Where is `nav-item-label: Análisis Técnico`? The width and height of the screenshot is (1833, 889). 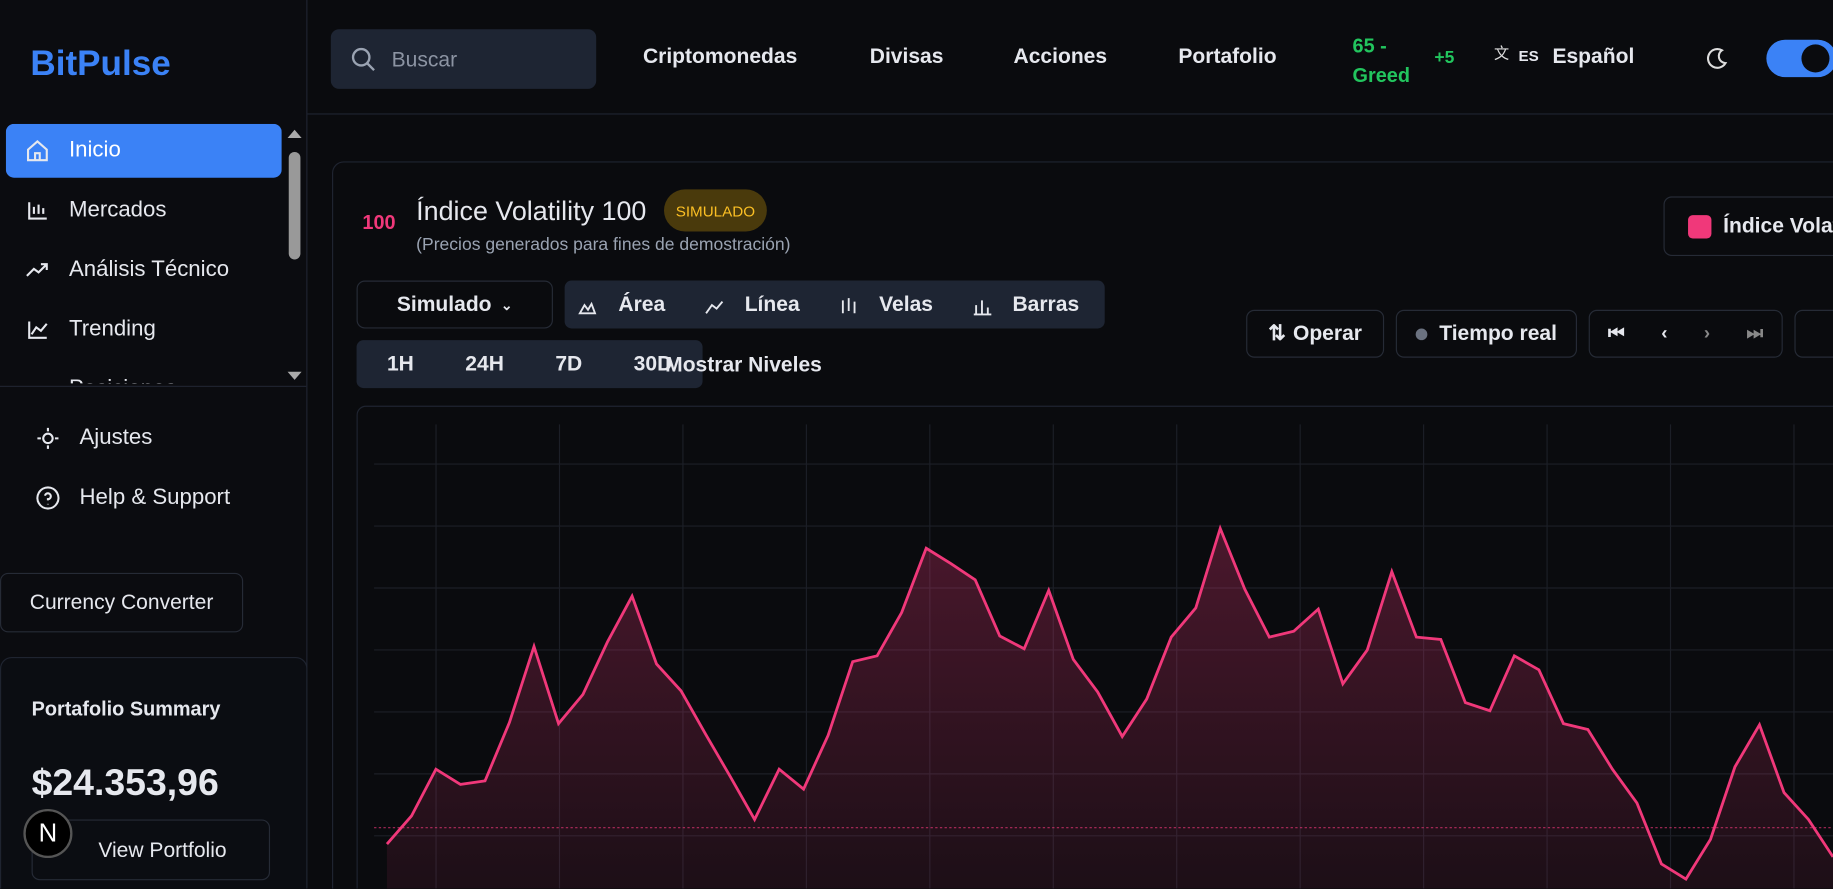
nav-item-label: Análisis Técnico is located at coordinates (149, 269).